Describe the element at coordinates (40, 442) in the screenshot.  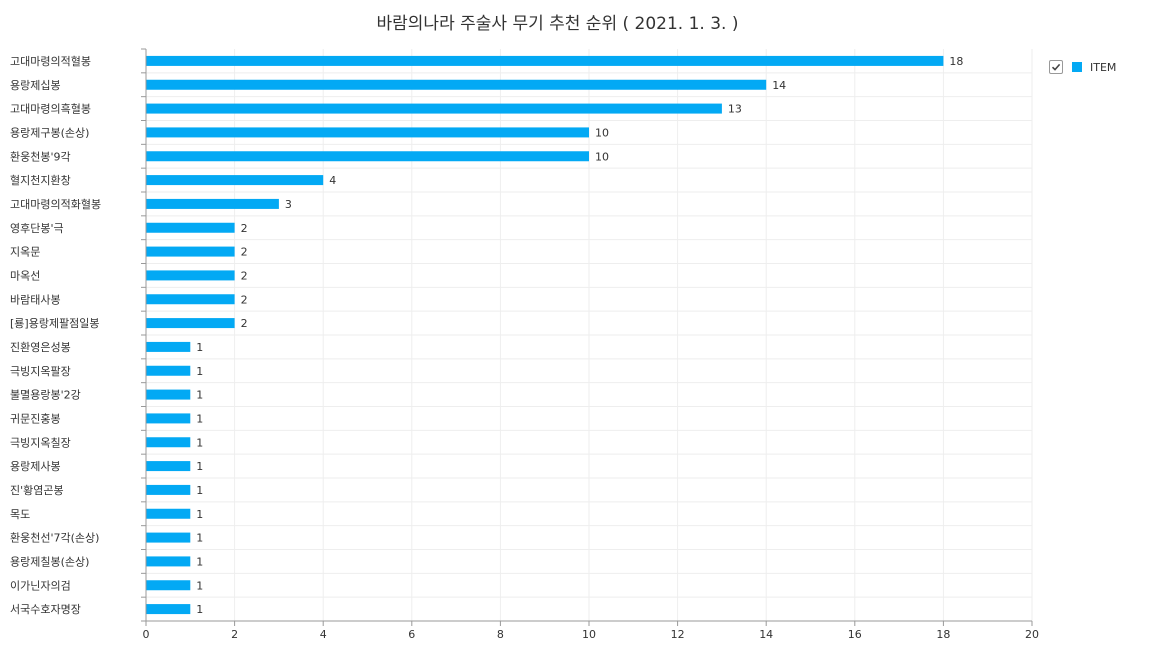
I see `category-label: 극빙지옥칠장` at that location.